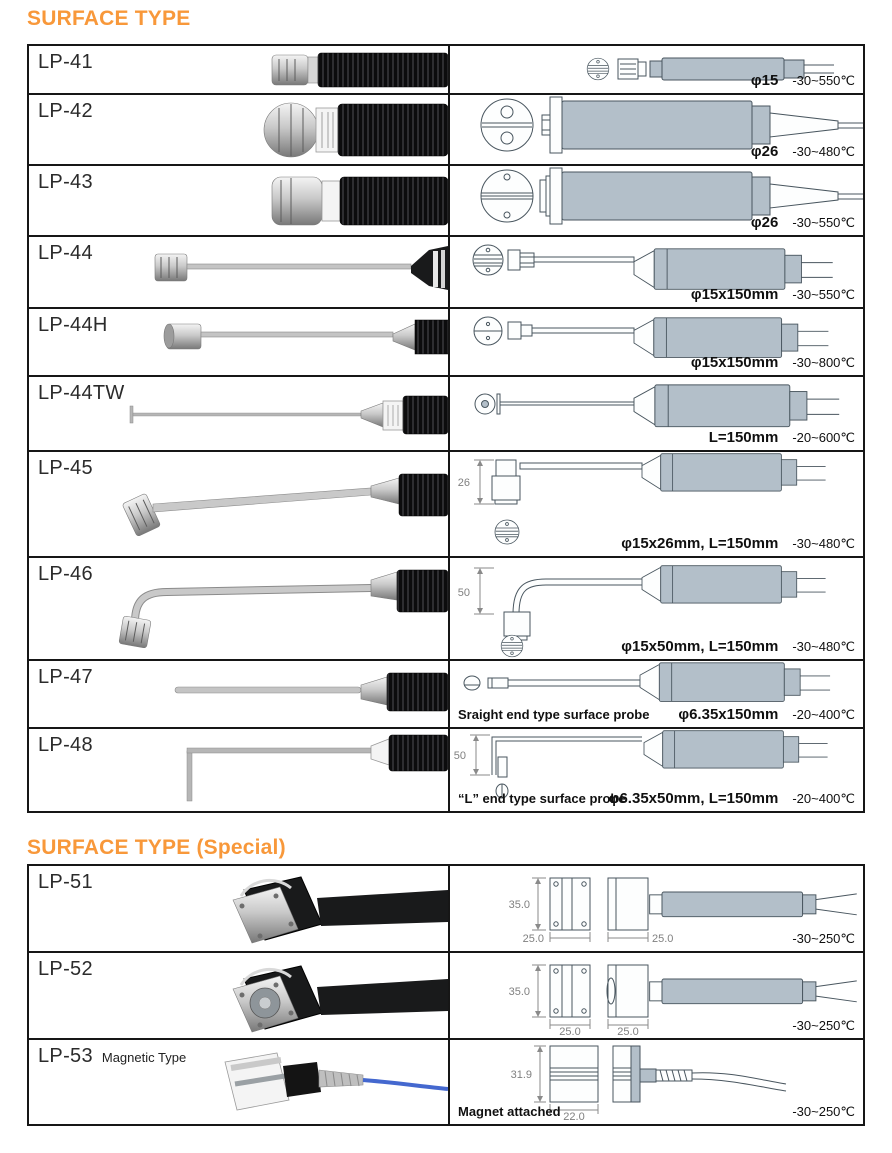  Describe the element at coordinates (700, 543) in the screenshot. I see `spec-dimensions: φ15x26mm, L=150mm` at that location.